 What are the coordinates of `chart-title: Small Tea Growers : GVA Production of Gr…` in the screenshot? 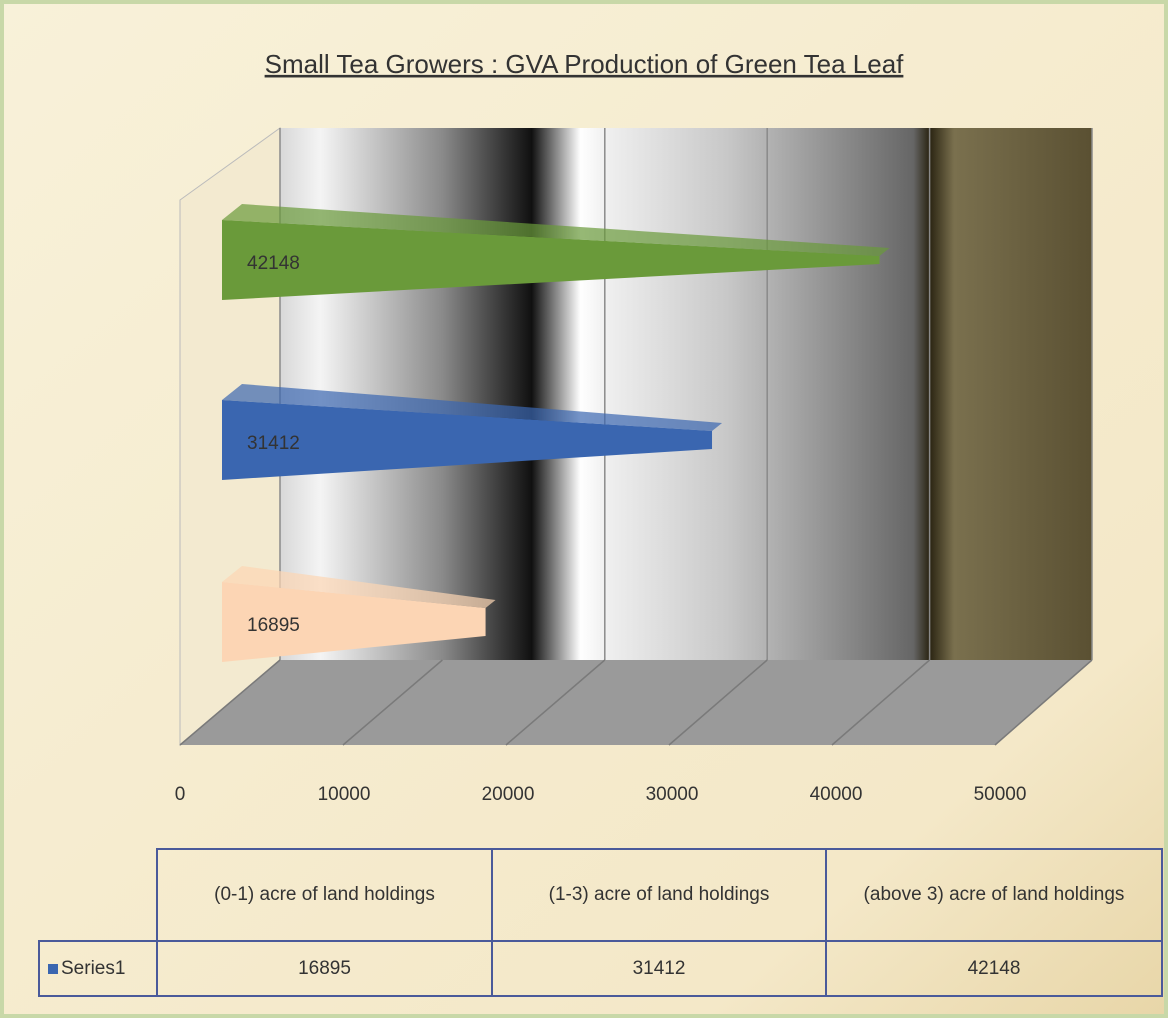 It's located at (585, 64).